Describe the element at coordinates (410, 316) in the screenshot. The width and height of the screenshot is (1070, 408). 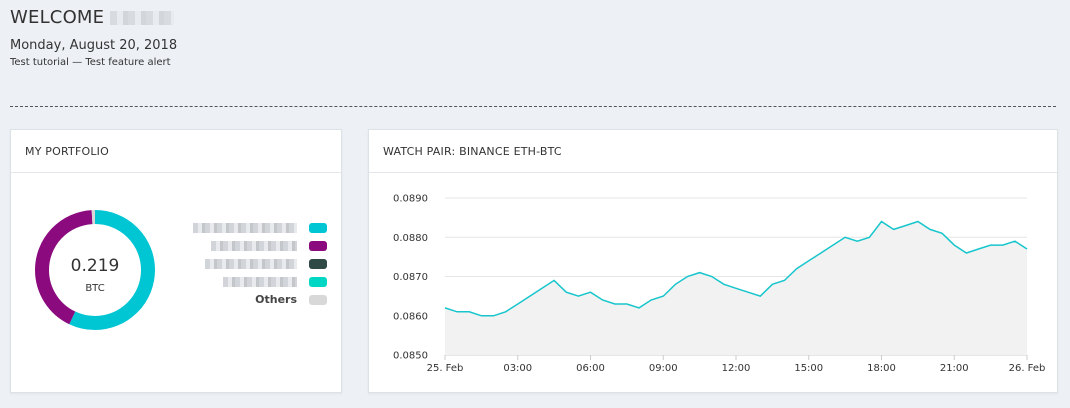
I see `y-tick-label: 0.0860` at that location.